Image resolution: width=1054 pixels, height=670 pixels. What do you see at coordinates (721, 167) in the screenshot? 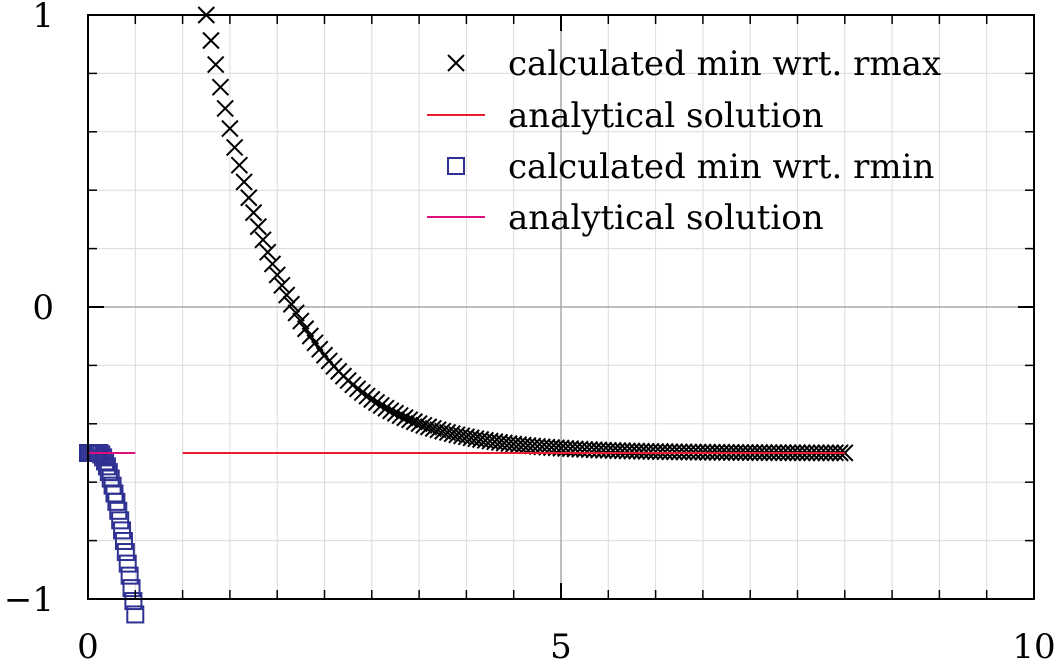
I see `legend-label: calculated min wrt. rmin` at bounding box center [721, 167].